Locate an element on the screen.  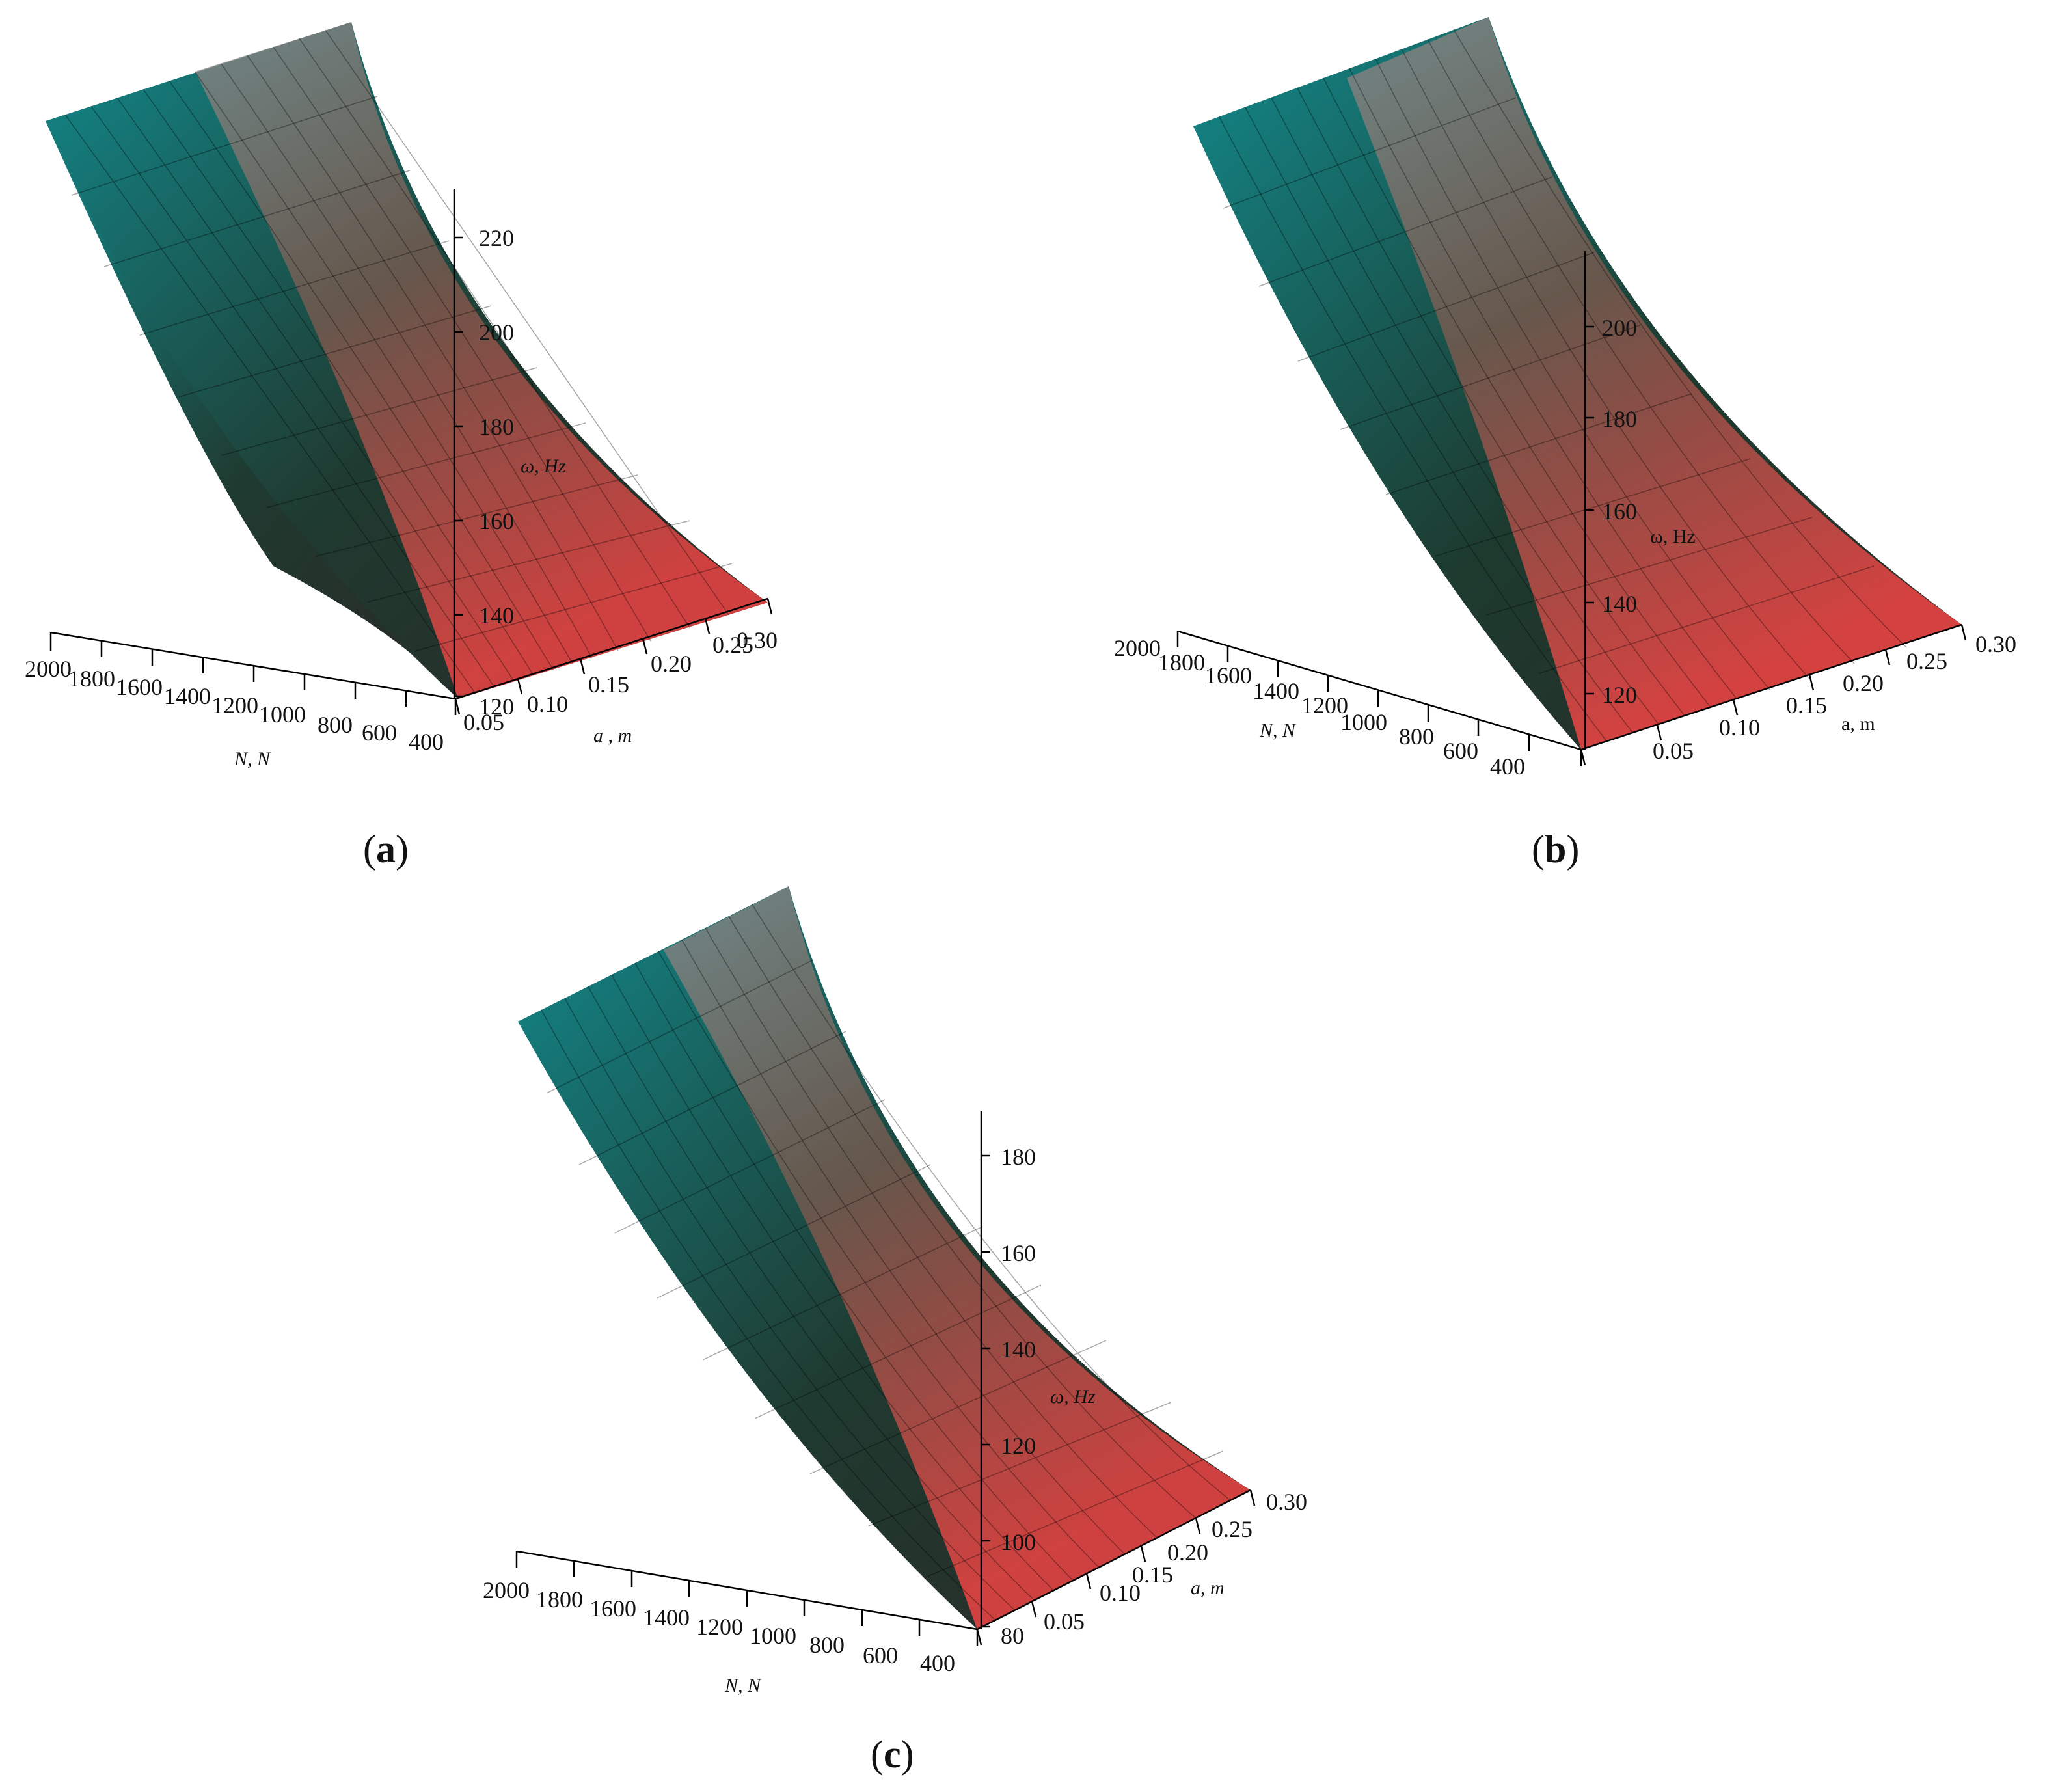
a-axis-b is located at coordinates (1773, 694).